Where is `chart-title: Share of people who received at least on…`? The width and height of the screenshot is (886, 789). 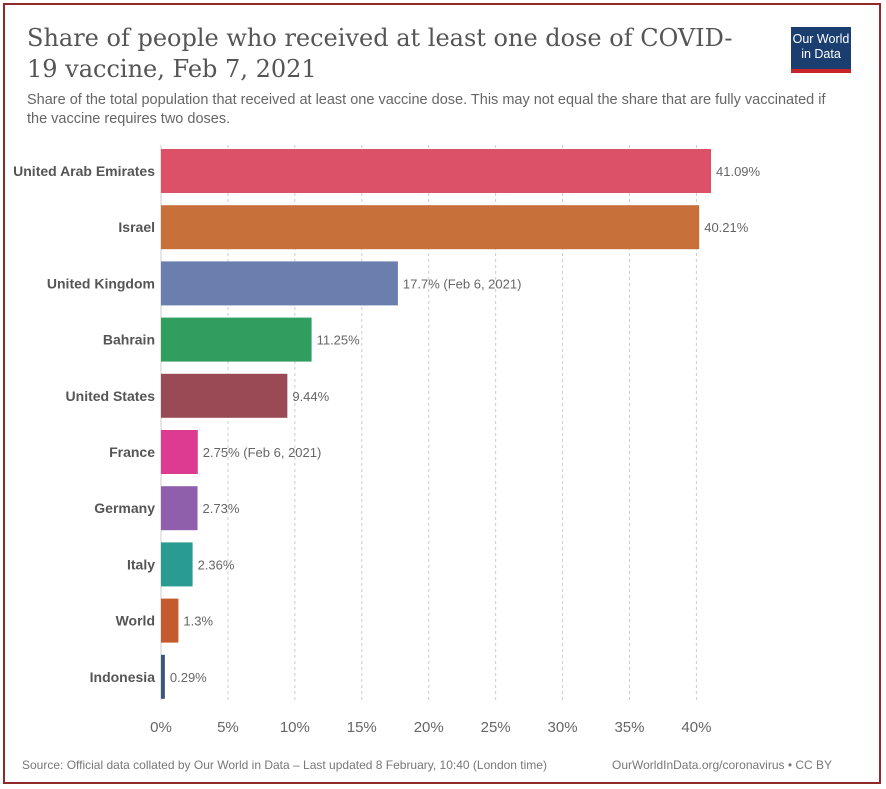 chart-title: Share of people who received at least on… is located at coordinates (380, 53).